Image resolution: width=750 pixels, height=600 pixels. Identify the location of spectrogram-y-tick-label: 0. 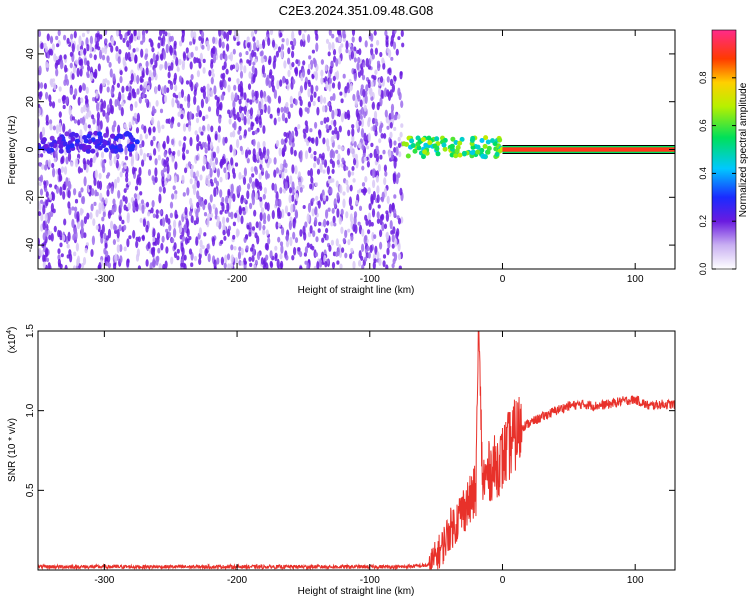
(30, 149).